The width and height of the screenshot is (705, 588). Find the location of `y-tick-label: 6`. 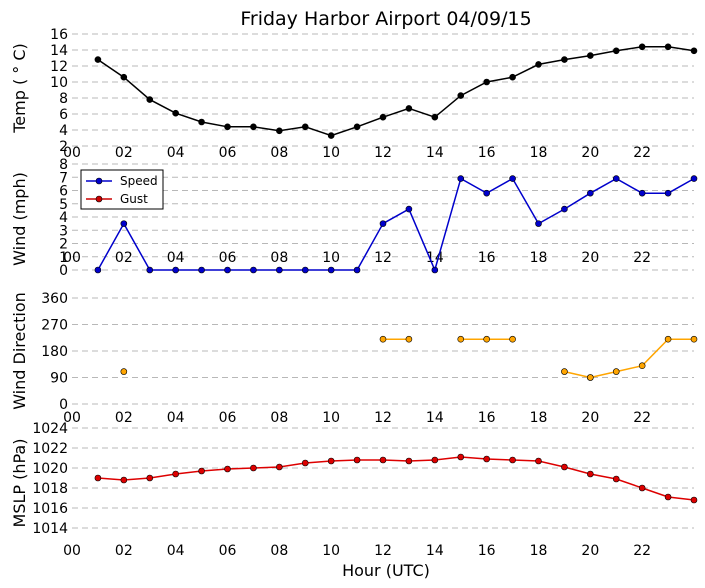

y-tick-label: 6 is located at coordinates (63, 115).